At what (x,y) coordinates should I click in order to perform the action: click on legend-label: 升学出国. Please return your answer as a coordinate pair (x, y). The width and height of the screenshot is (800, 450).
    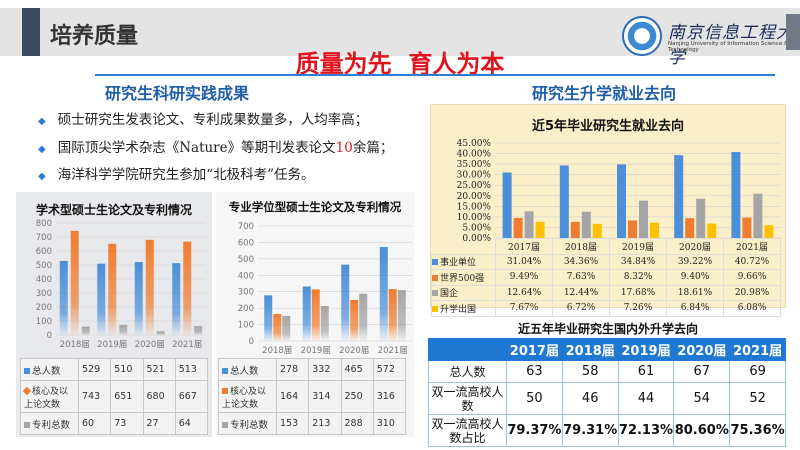
    Looking at the image, I should click on (458, 309).